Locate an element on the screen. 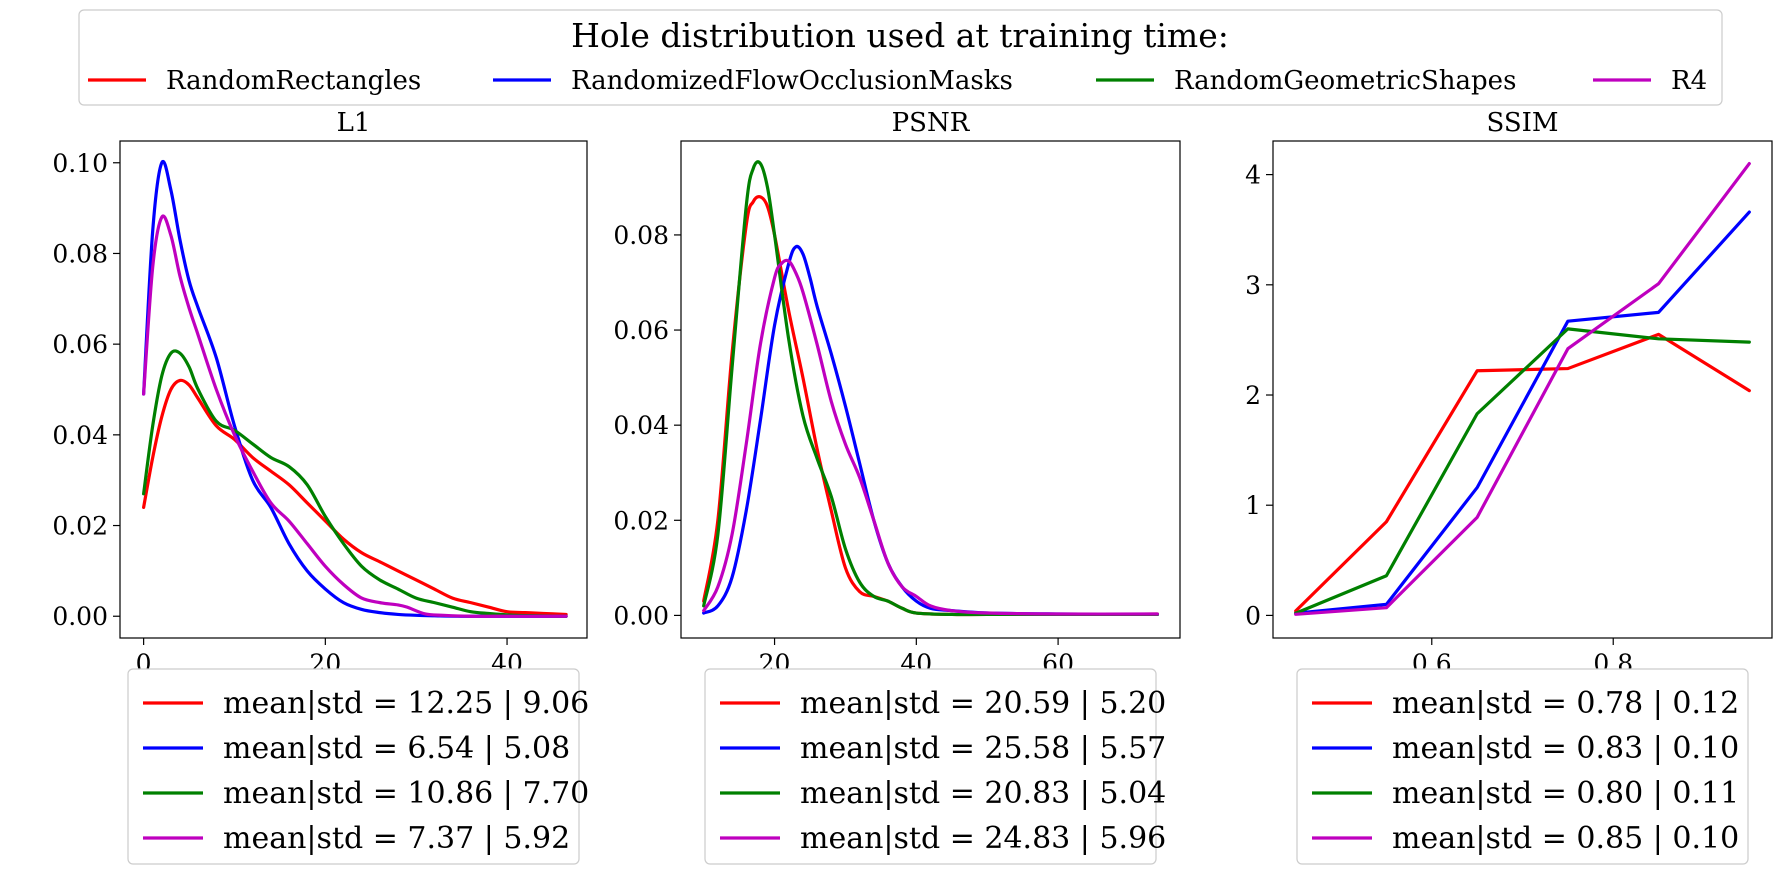 Image resolution: width=1786 pixels, height=883 pixels. stats-legend-label-randomgeometricshapes: mean|std = 20.83 | 5.04 is located at coordinates (983, 793).